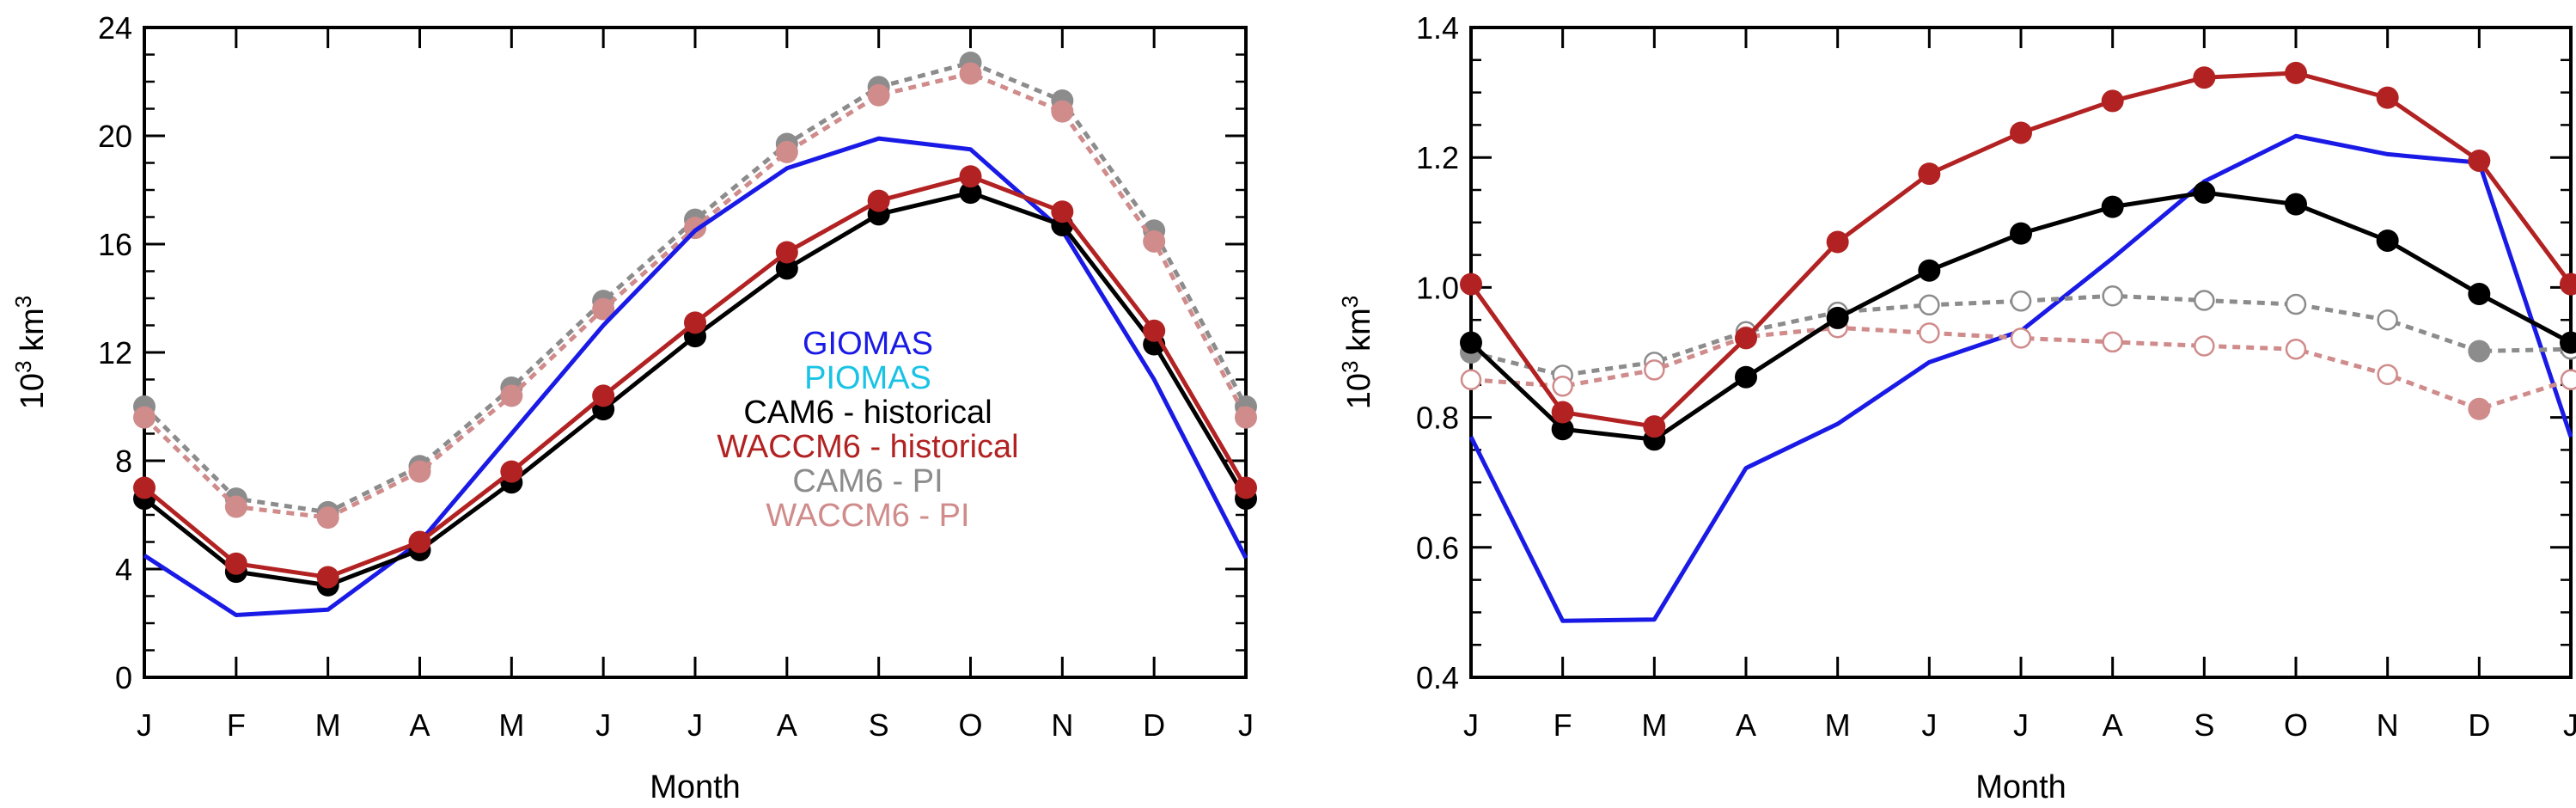  I want to click on legend-entry: CAM6 - historical, so click(867, 413).